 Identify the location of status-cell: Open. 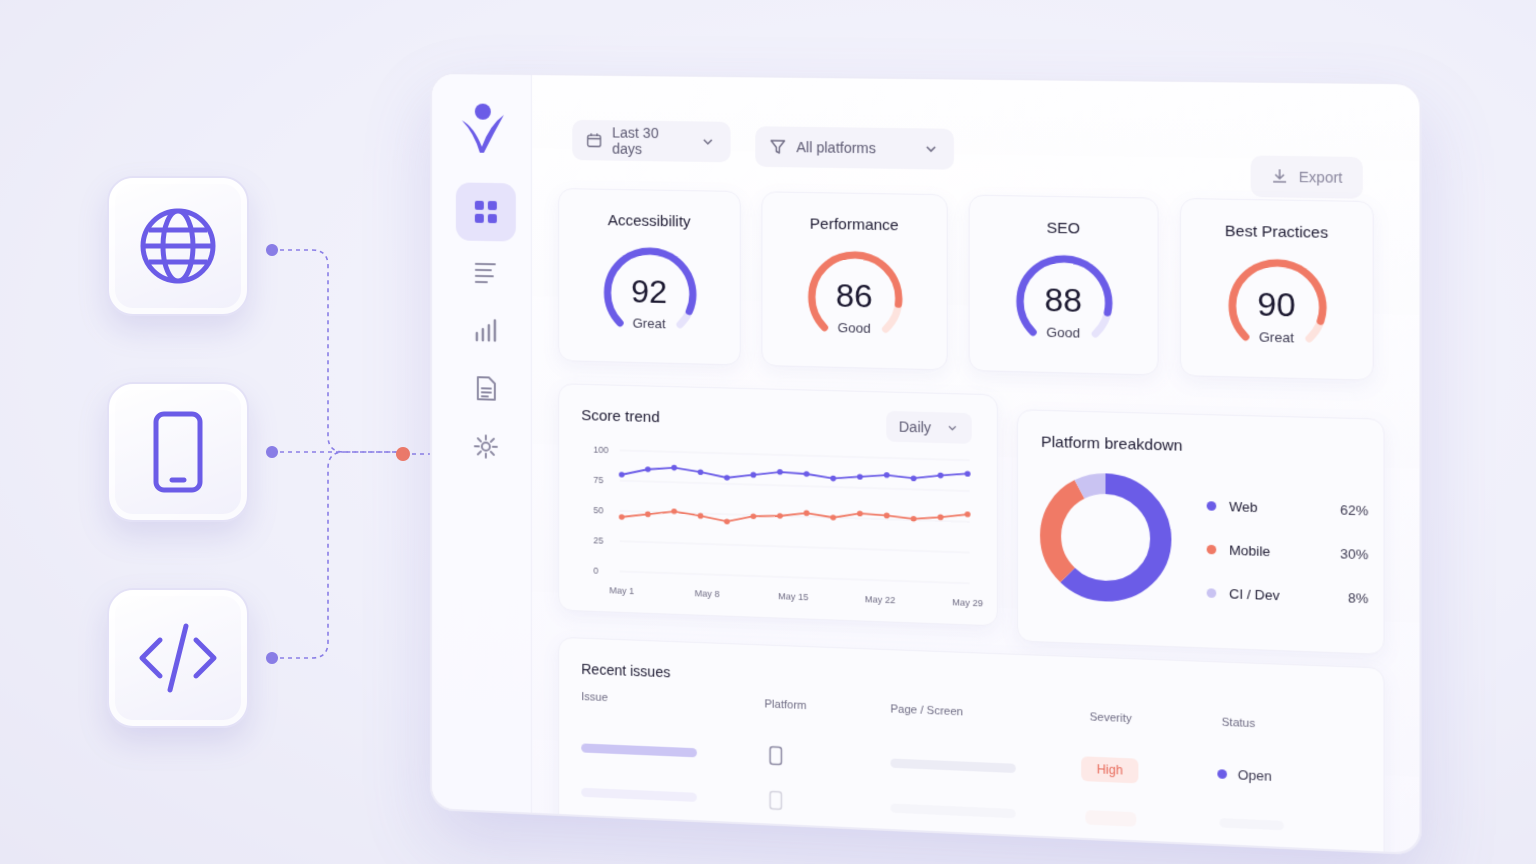
(1244, 775).